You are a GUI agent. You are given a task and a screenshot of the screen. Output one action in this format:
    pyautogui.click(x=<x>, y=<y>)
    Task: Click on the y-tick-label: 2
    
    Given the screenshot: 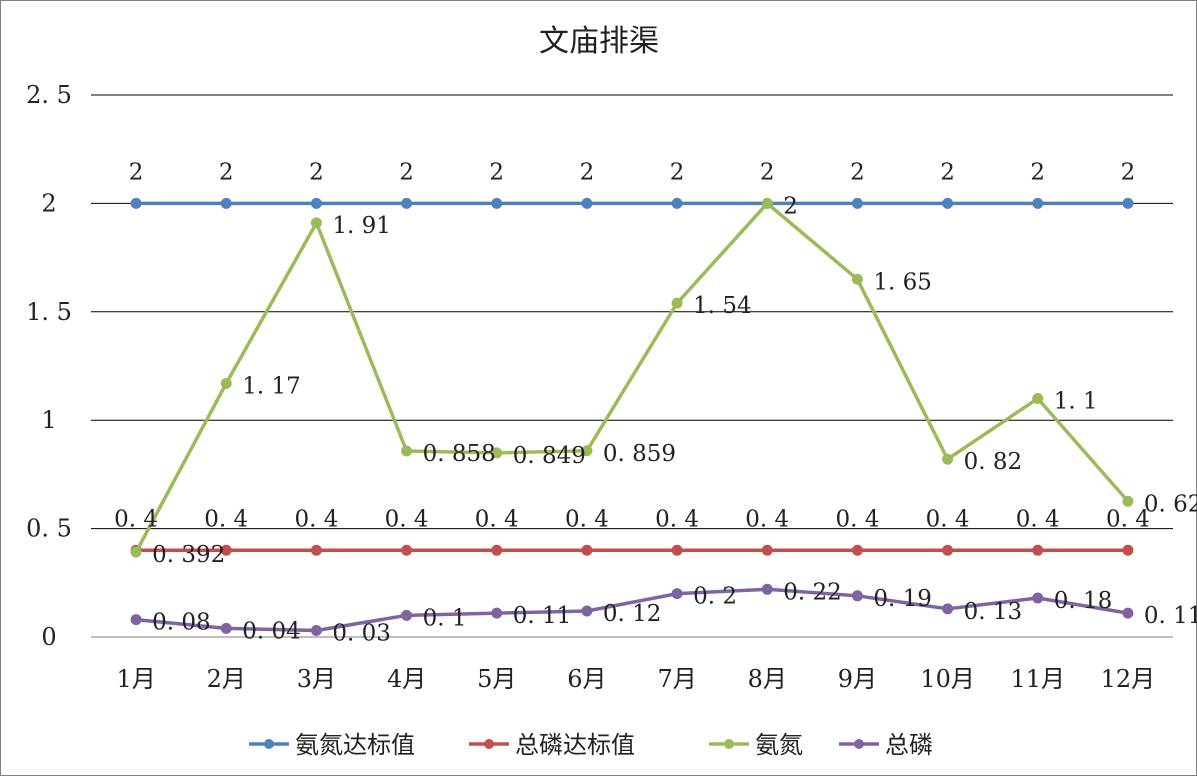 What is the action you would take?
    pyautogui.click(x=48, y=203)
    